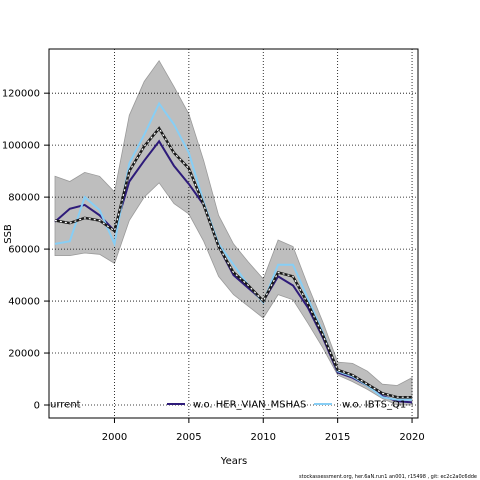 The image size is (480, 480). Describe the element at coordinates (411, 437) in the screenshot. I see `x-tick-label: 2020` at that location.